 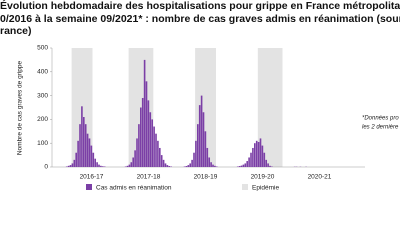 I want to click on x-tick-label: 2019-20, so click(x=263, y=177).